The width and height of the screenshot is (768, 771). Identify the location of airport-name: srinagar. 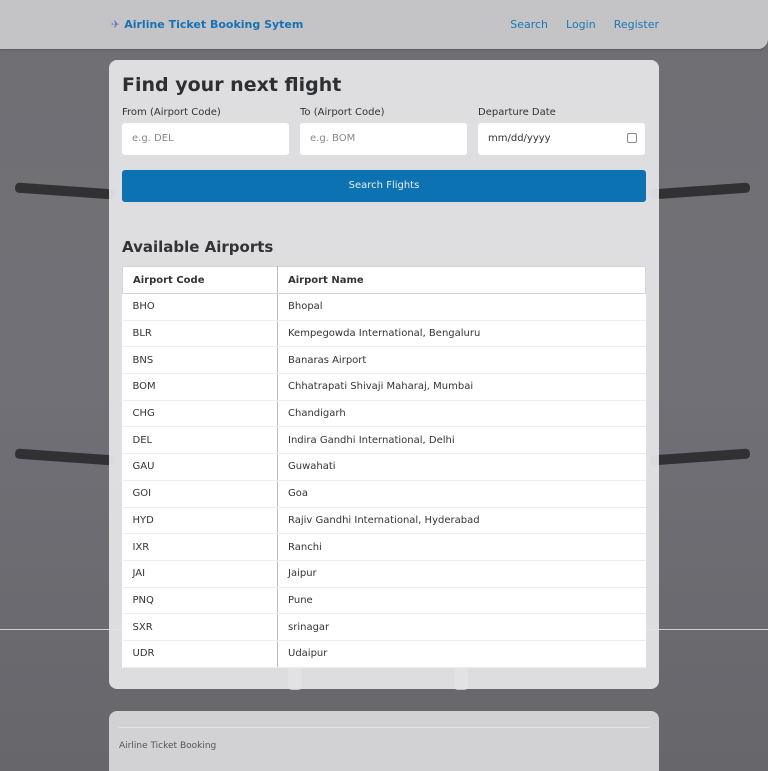
(461, 627).